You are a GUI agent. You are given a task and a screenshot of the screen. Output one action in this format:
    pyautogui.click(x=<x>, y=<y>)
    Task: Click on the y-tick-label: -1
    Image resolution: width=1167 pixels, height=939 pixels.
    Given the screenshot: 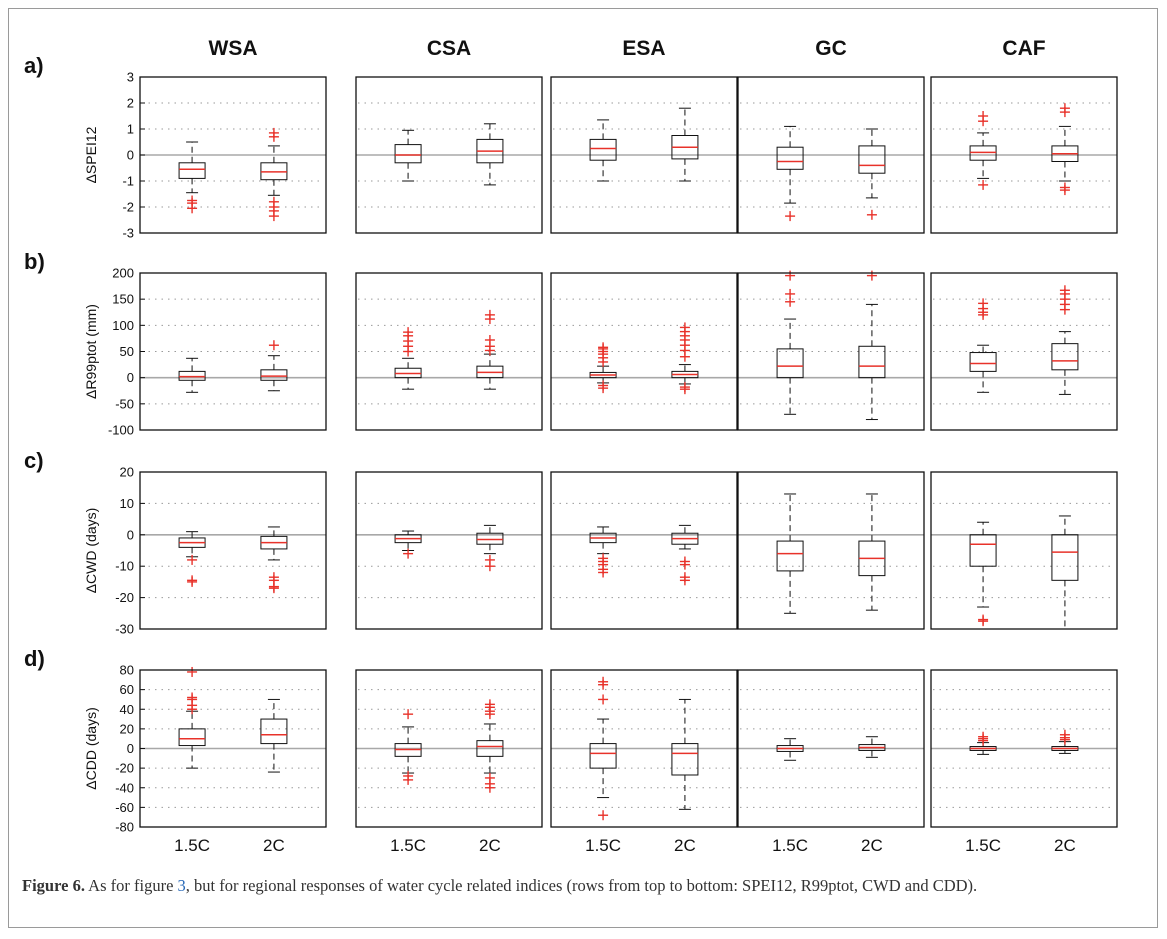 What is the action you would take?
    pyautogui.click(x=128, y=181)
    